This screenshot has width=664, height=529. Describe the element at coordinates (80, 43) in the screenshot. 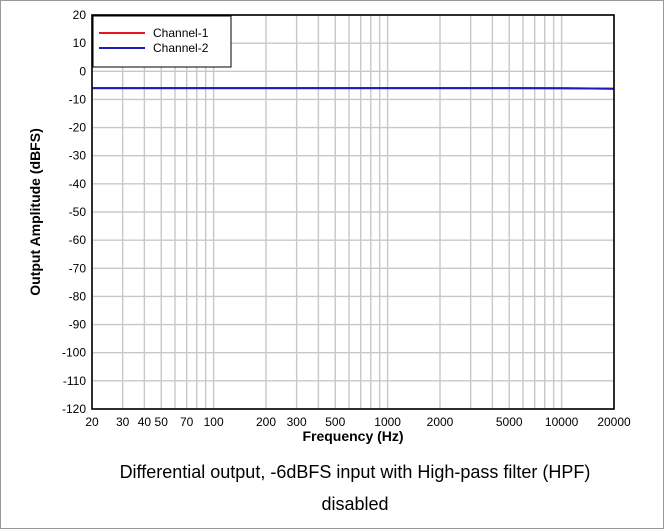

I see `y-tick-label: 10` at that location.